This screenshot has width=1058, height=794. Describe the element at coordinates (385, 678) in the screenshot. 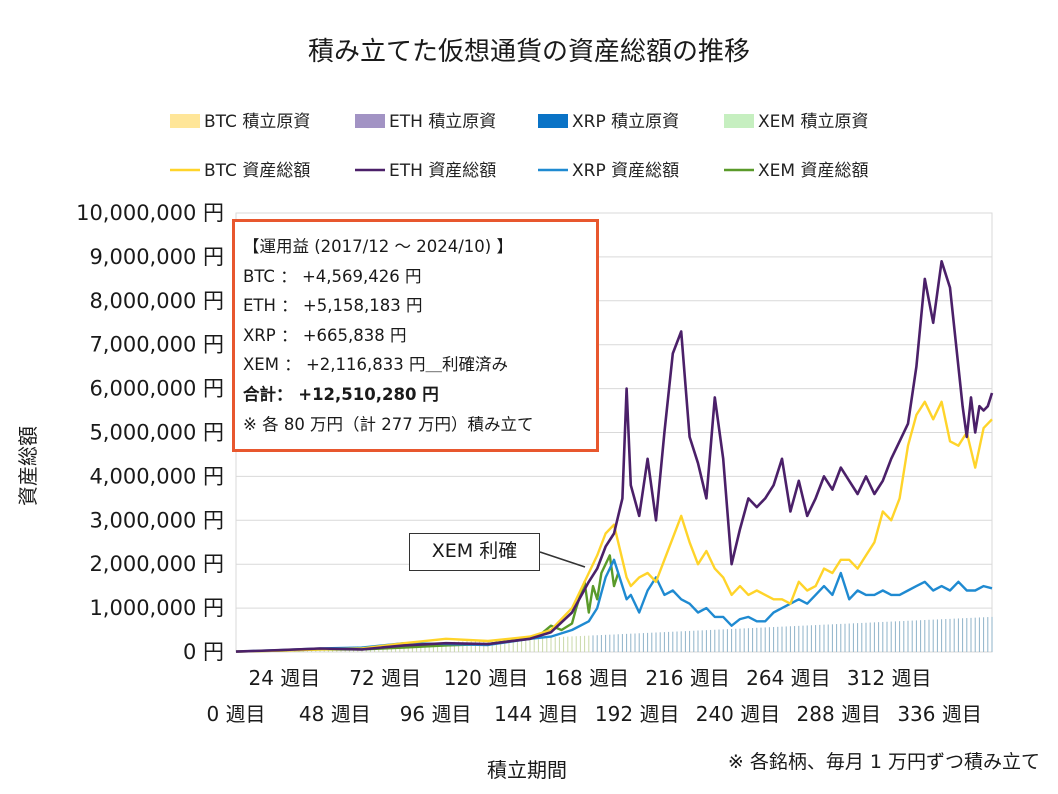

I see `x-tick-label: 72 週目` at that location.